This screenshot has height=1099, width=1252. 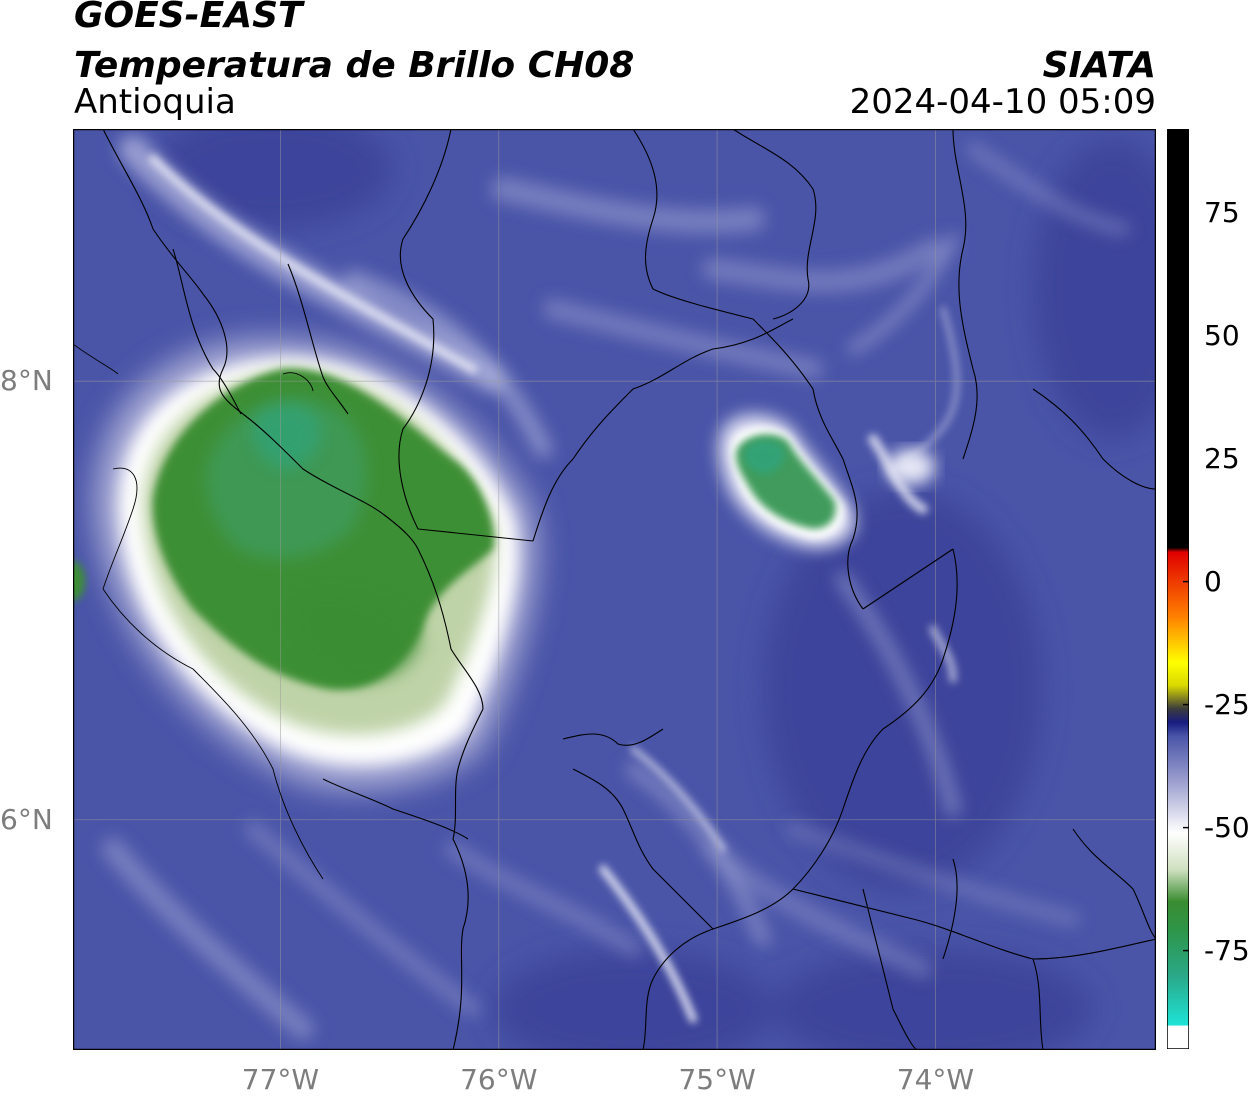 I want to click on latitude-tick-label: 8°N, so click(x=26, y=381).